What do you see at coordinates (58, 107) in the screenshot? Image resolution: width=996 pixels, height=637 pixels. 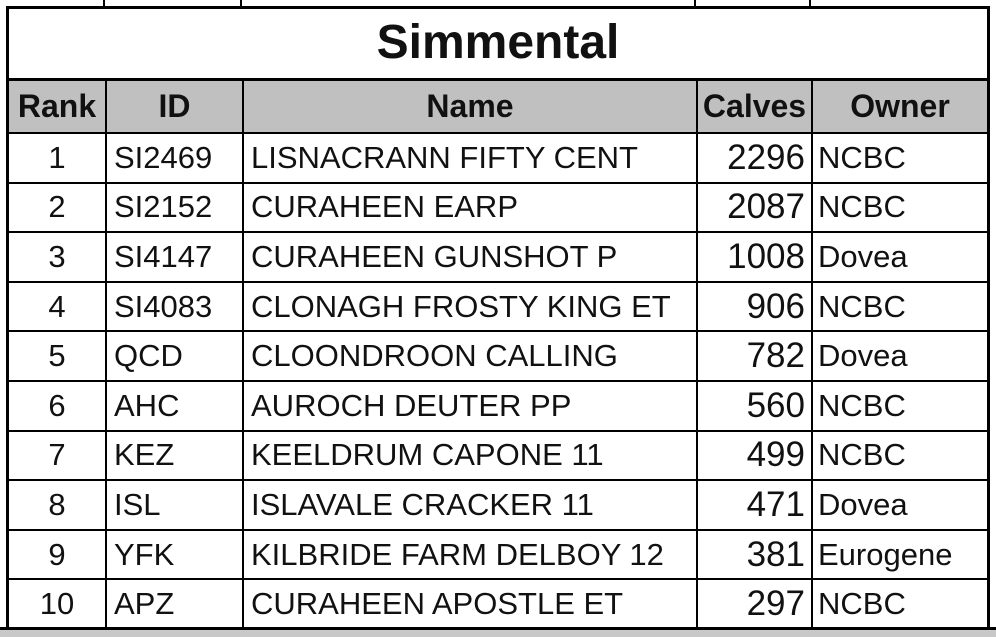 I see `column-header-rank: Rank` at bounding box center [58, 107].